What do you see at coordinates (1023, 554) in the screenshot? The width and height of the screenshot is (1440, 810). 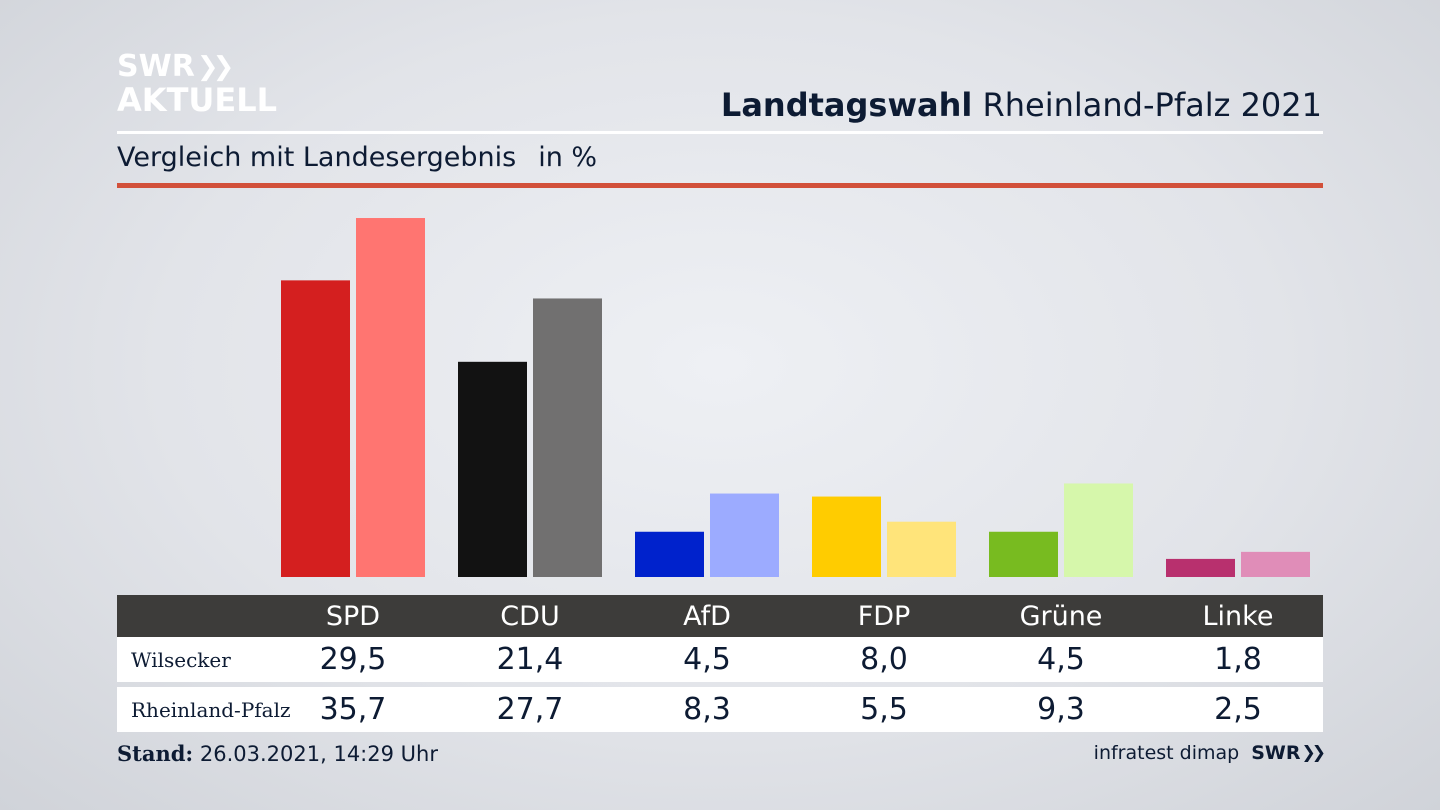 I see `bar-gruene-wilsecker` at bounding box center [1023, 554].